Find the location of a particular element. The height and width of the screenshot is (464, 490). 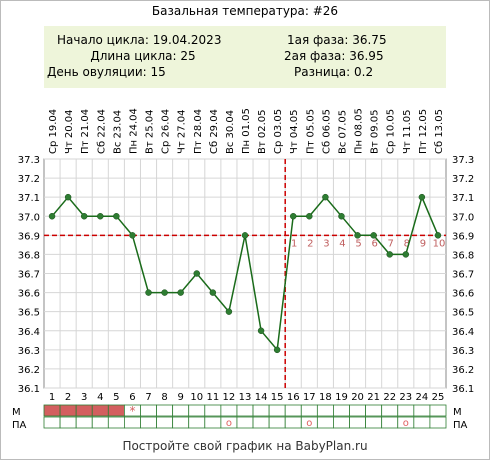

row-m-label-right: М is located at coordinates (457, 412).